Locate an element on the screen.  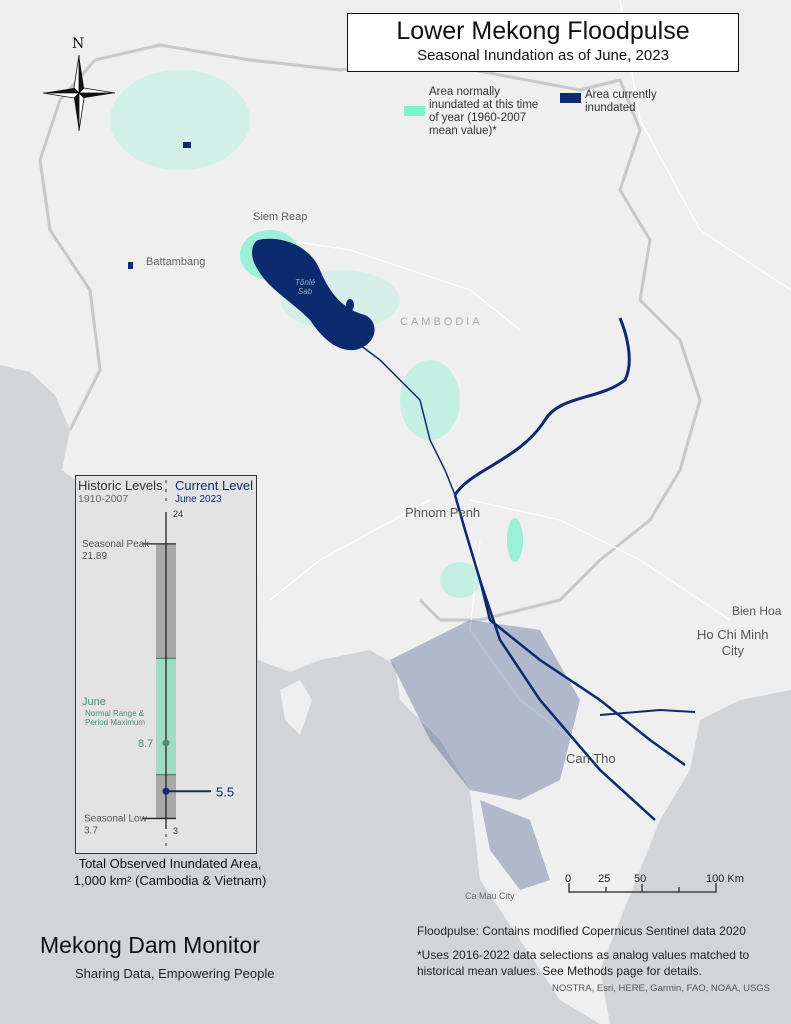
legend-current: Area currently inundated is located at coordinates (608, 102).